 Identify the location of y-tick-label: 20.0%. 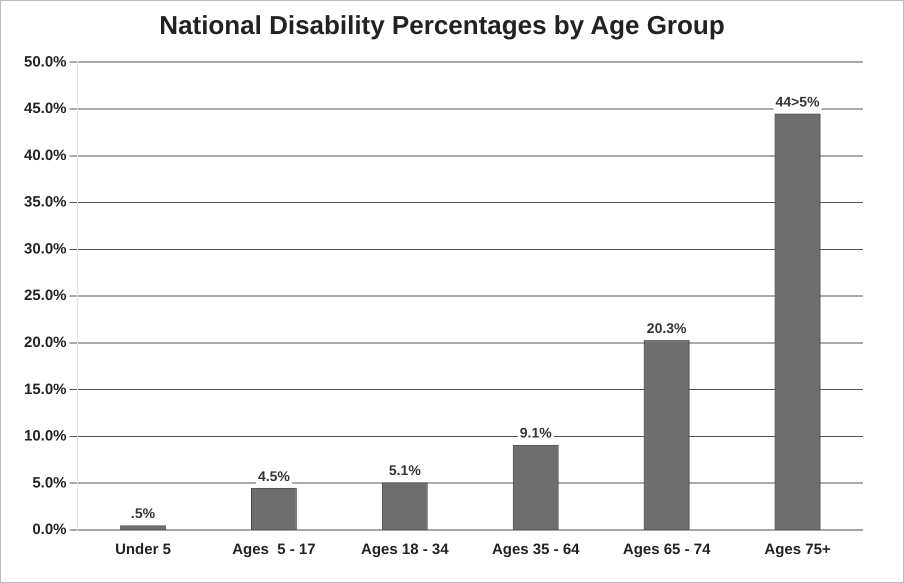
(45, 343).